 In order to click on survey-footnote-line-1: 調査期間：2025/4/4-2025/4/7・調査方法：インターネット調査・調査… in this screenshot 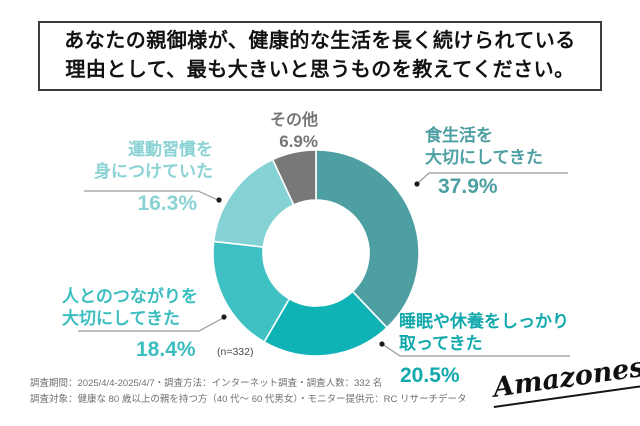, I will do `click(206, 383)`.